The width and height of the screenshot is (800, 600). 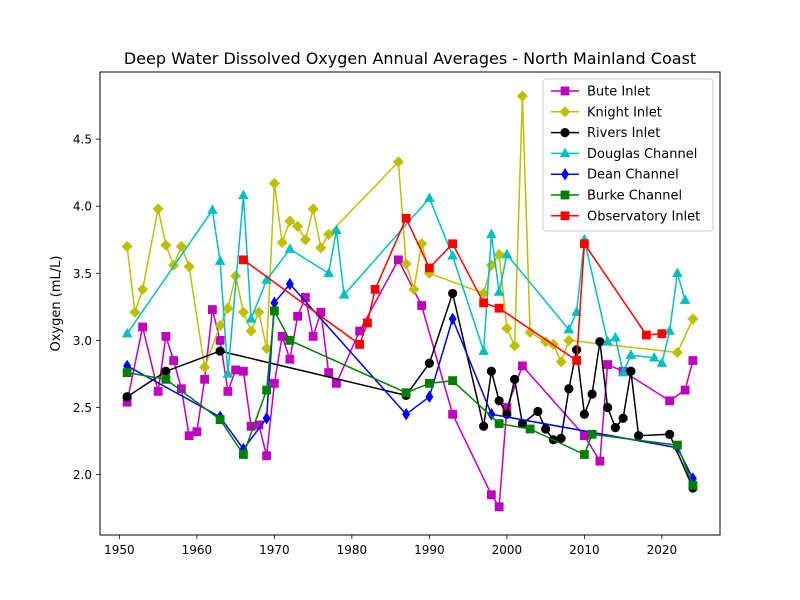 What do you see at coordinates (452, 289) in the screenshot?
I see `series-observatory-inlet` at bounding box center [452, 289].